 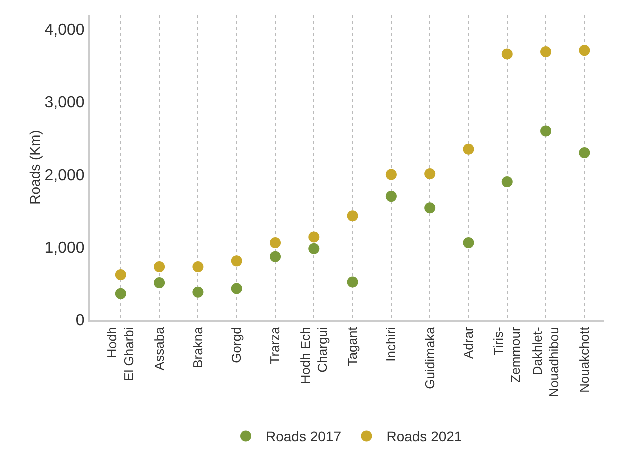 What do you see at coordinates (468, 342) in the screenshot?
I see `x-tick-label: Adrar` at bounding box center [468, 342].